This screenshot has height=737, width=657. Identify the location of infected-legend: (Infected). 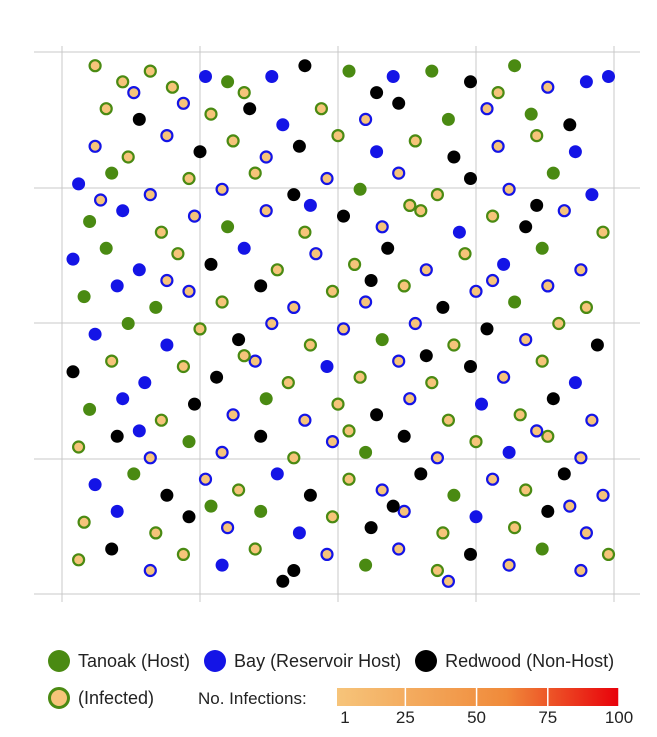
(108, 698).